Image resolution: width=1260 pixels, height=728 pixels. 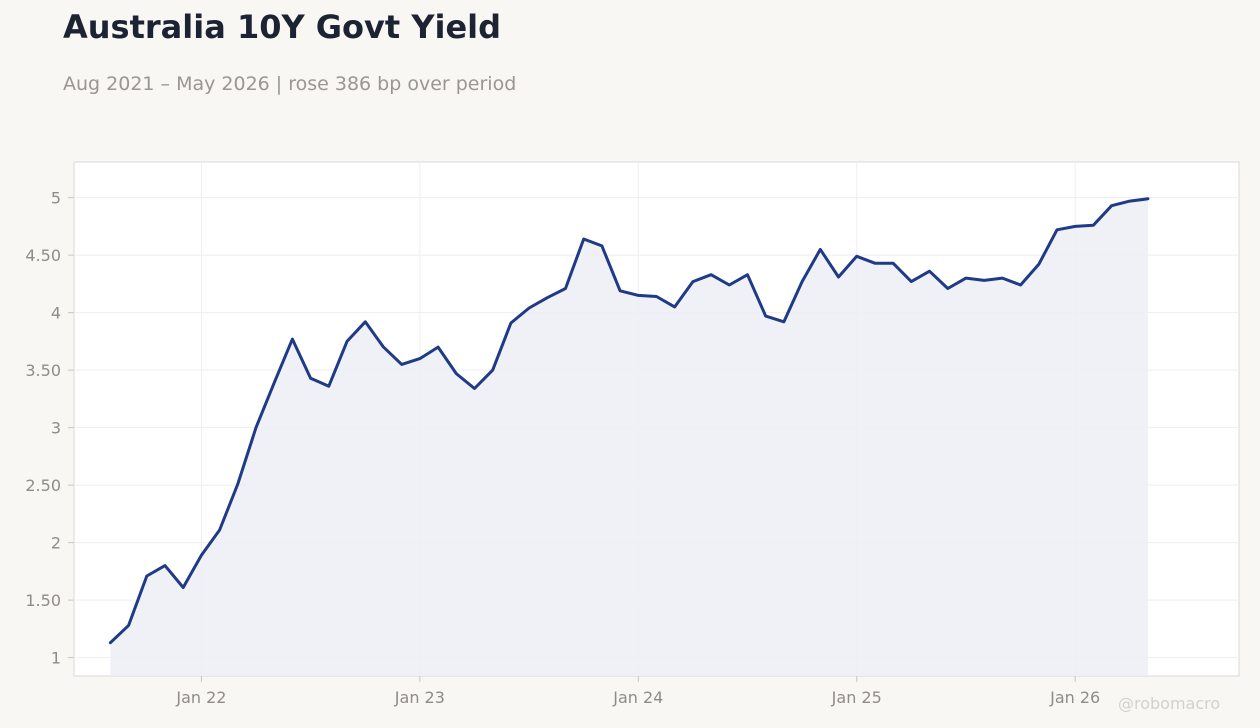 What do you see at coordinates (200, 697) in the screenshot?
I see `x-tick-label: Jan 22` at bounding box center [200, 697].